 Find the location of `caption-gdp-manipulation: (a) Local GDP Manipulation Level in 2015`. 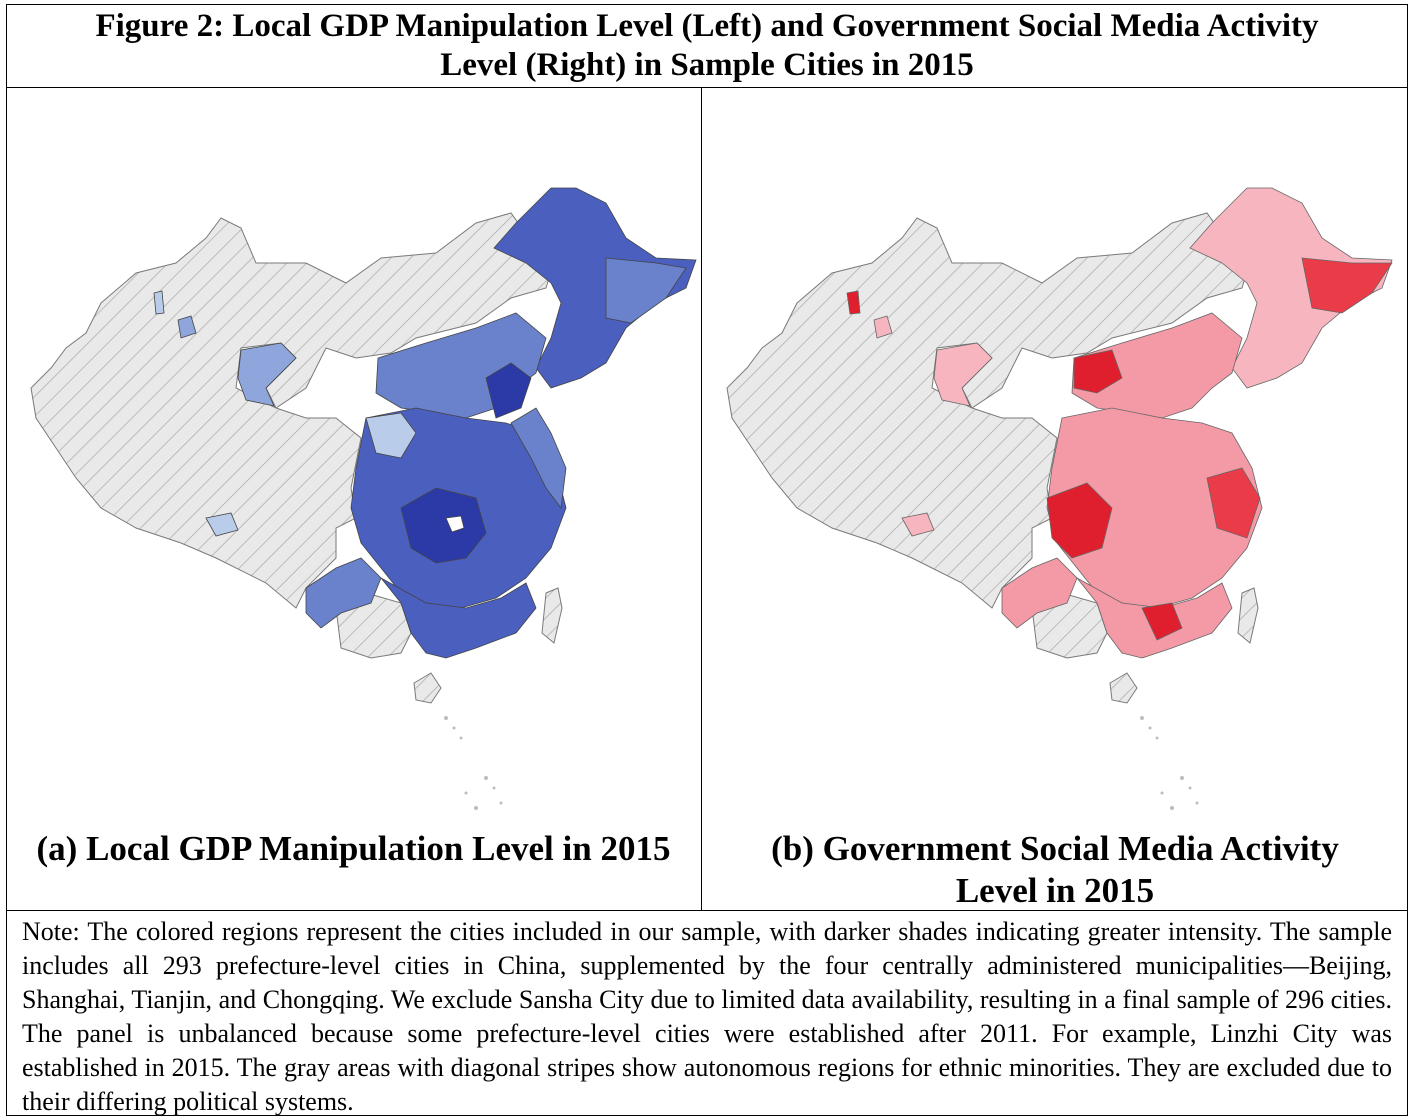

caption-gdp-manipulation: (a) Local GDP Manipulation Level in 2015 is located at coordinates (353, 848).